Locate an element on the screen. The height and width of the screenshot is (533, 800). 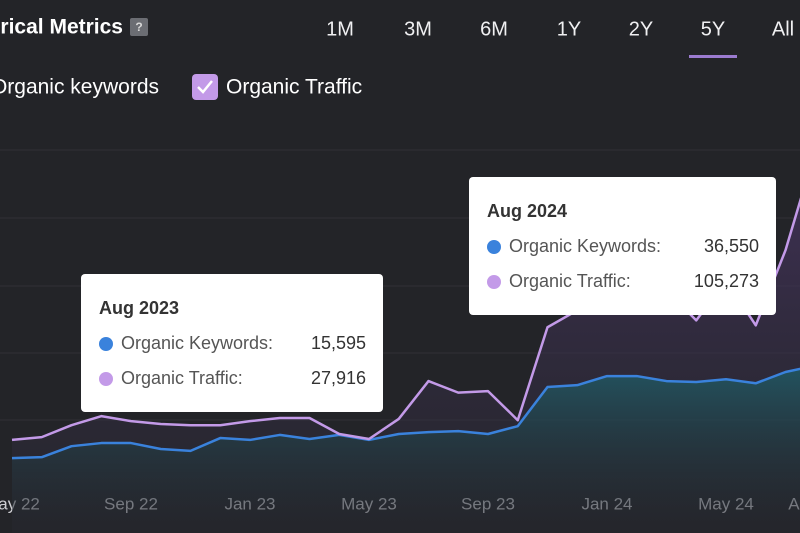
check-icon is located at coordinates (205, 87).